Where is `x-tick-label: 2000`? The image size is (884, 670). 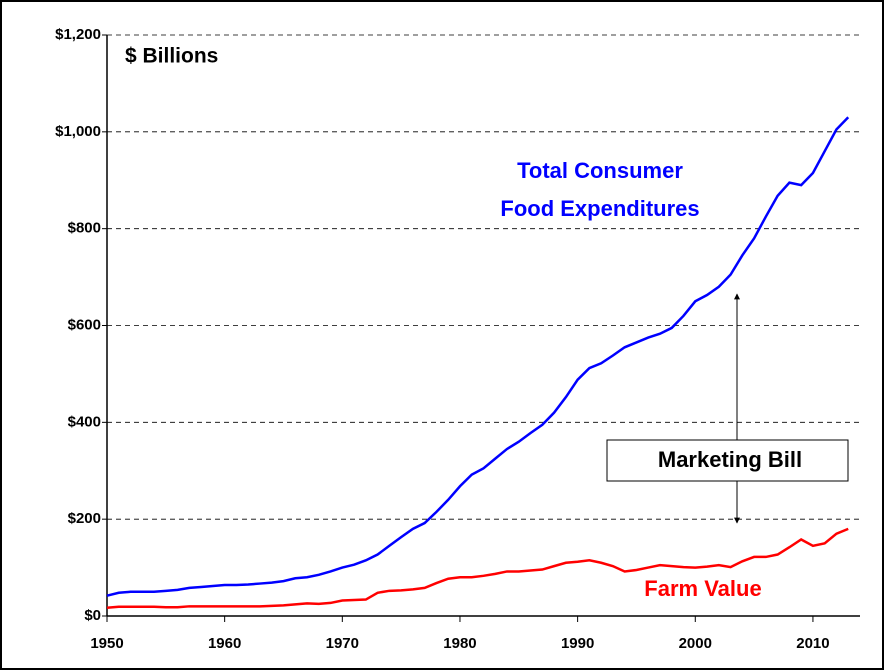 x-tick-label: 2000 is located at coordinates (695, 643).